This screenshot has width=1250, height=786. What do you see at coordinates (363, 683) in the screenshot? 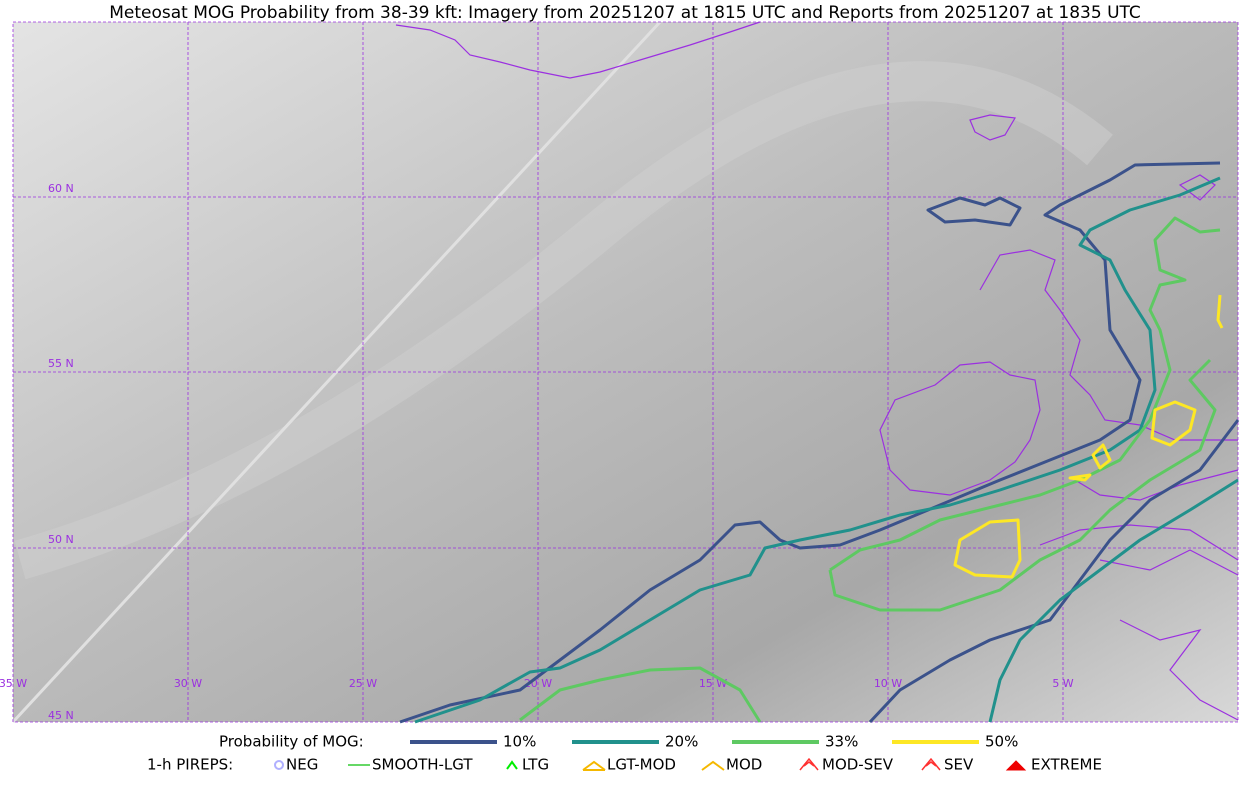
I see `lon-label: 25 W` at bounding box center [363, 683].